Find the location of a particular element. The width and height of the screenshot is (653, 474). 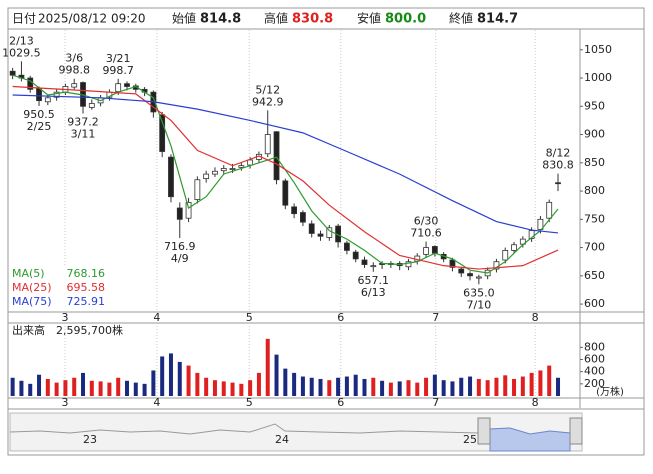

annotation-date: 3/21 is located at coordinates (118, 58).